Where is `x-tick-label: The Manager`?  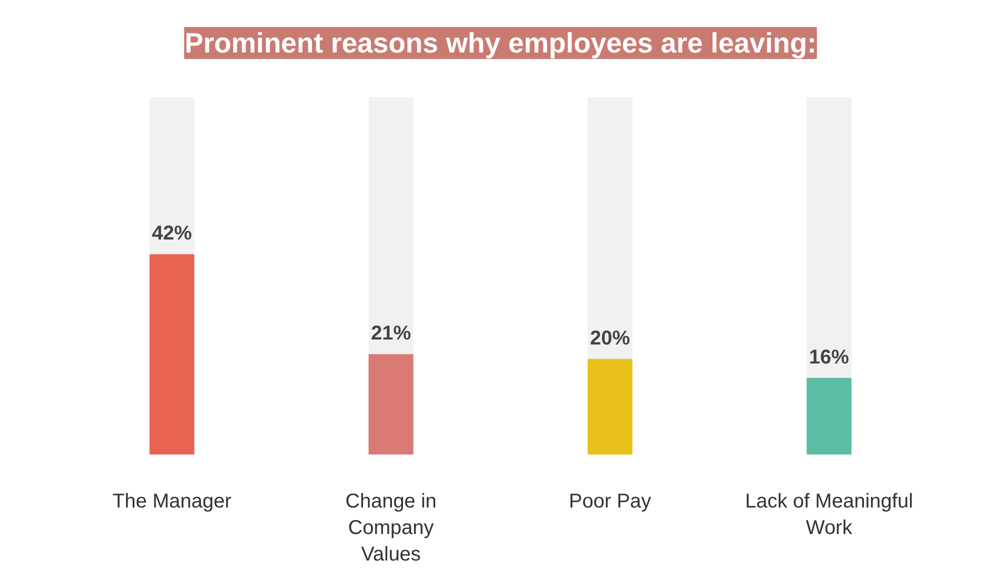
x-tick-label: The Manager is located at coordinates (172, 501).